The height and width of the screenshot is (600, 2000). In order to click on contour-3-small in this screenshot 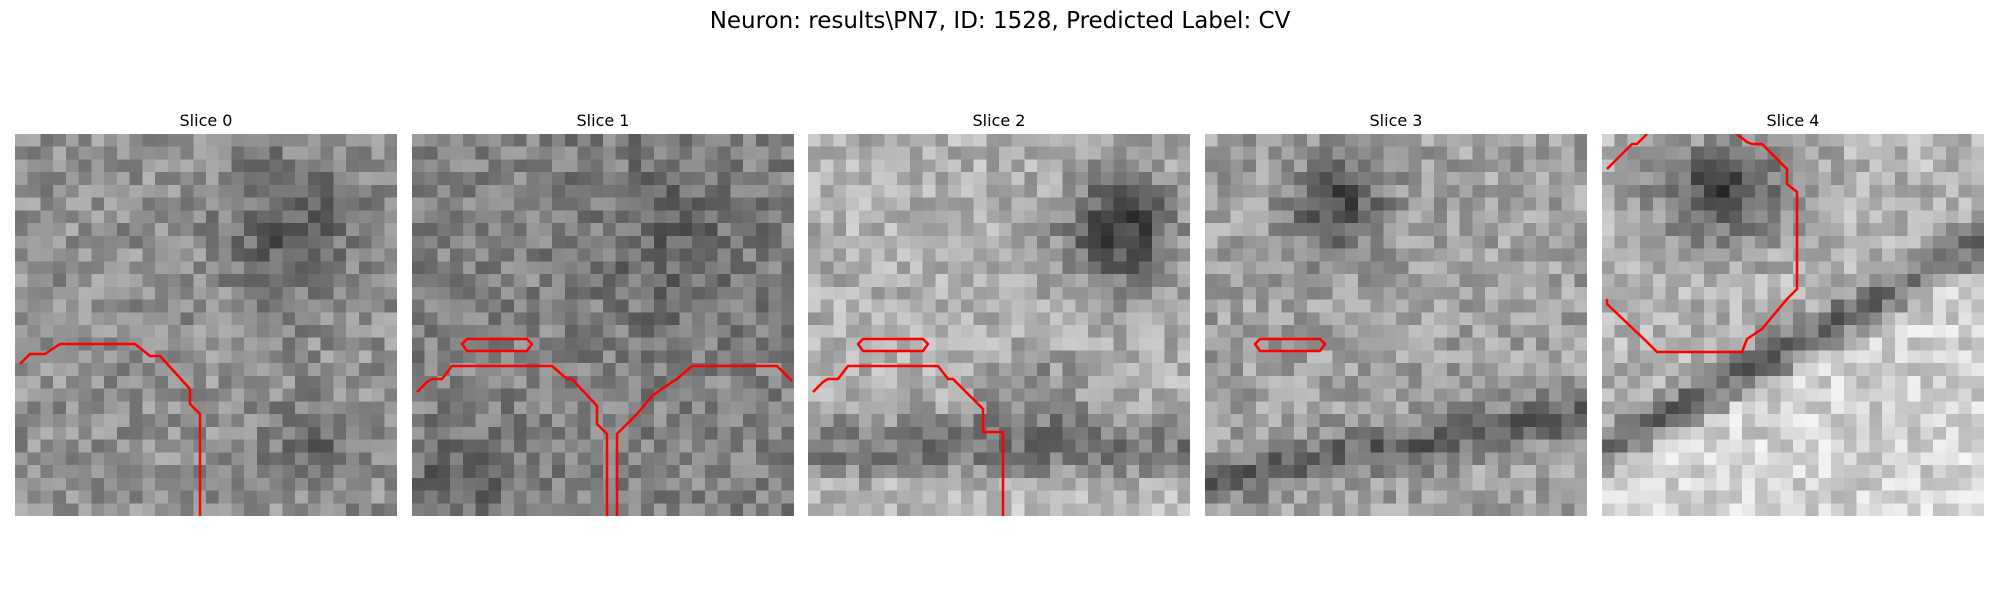, I will do `click(1290, 345)`.